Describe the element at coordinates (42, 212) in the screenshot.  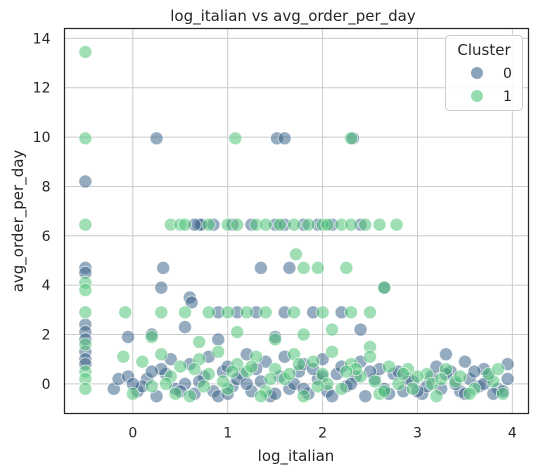
I see `y-tick-labels: 0 2 4 6 8 10 12 14` at that location.